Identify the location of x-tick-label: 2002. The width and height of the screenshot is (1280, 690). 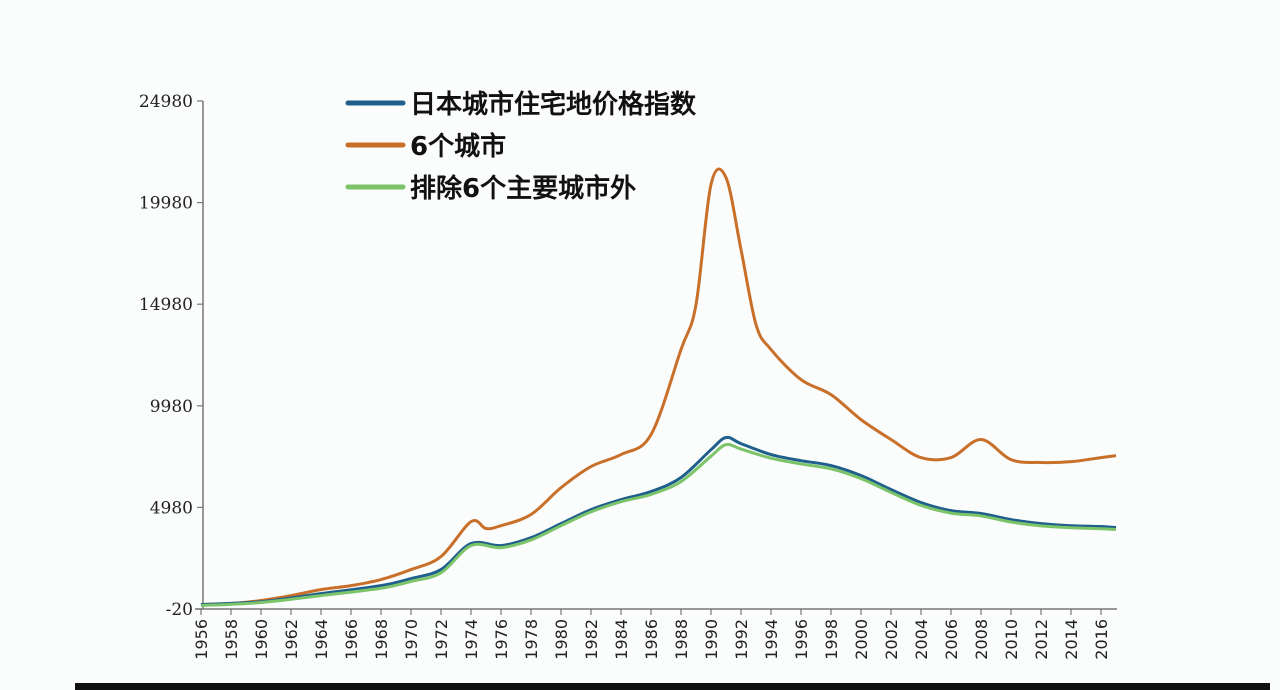
(891, 639).